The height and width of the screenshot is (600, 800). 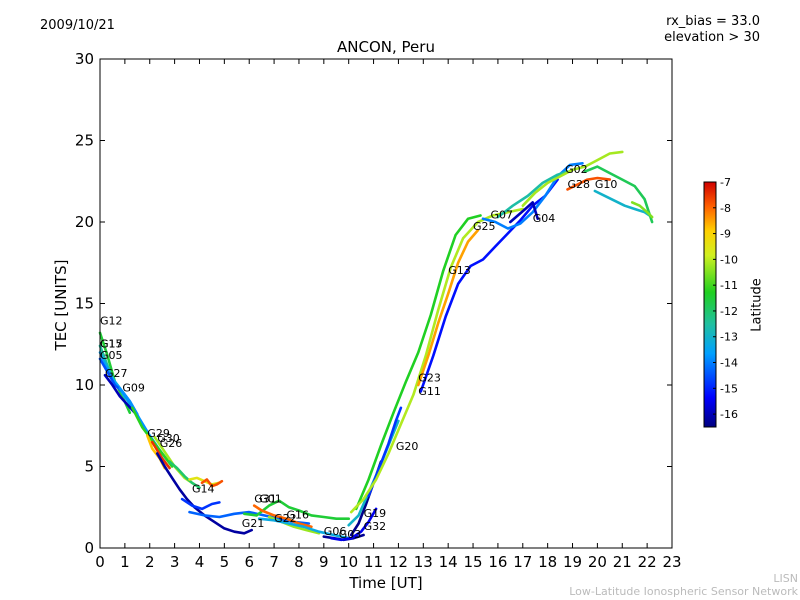 What do you see at coordinates (398, 562) in the screenshot?
I see `x-tick-label: 12` at bounding box center [398, 562].